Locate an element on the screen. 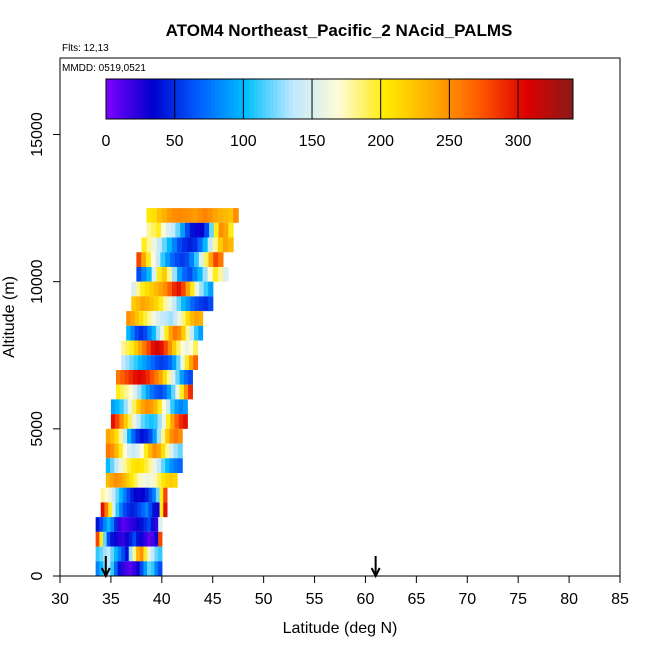 Image resolution: width=650 pixels, height=650 pixels. x-tick-label: 30 is located at coordinates (60, 599).